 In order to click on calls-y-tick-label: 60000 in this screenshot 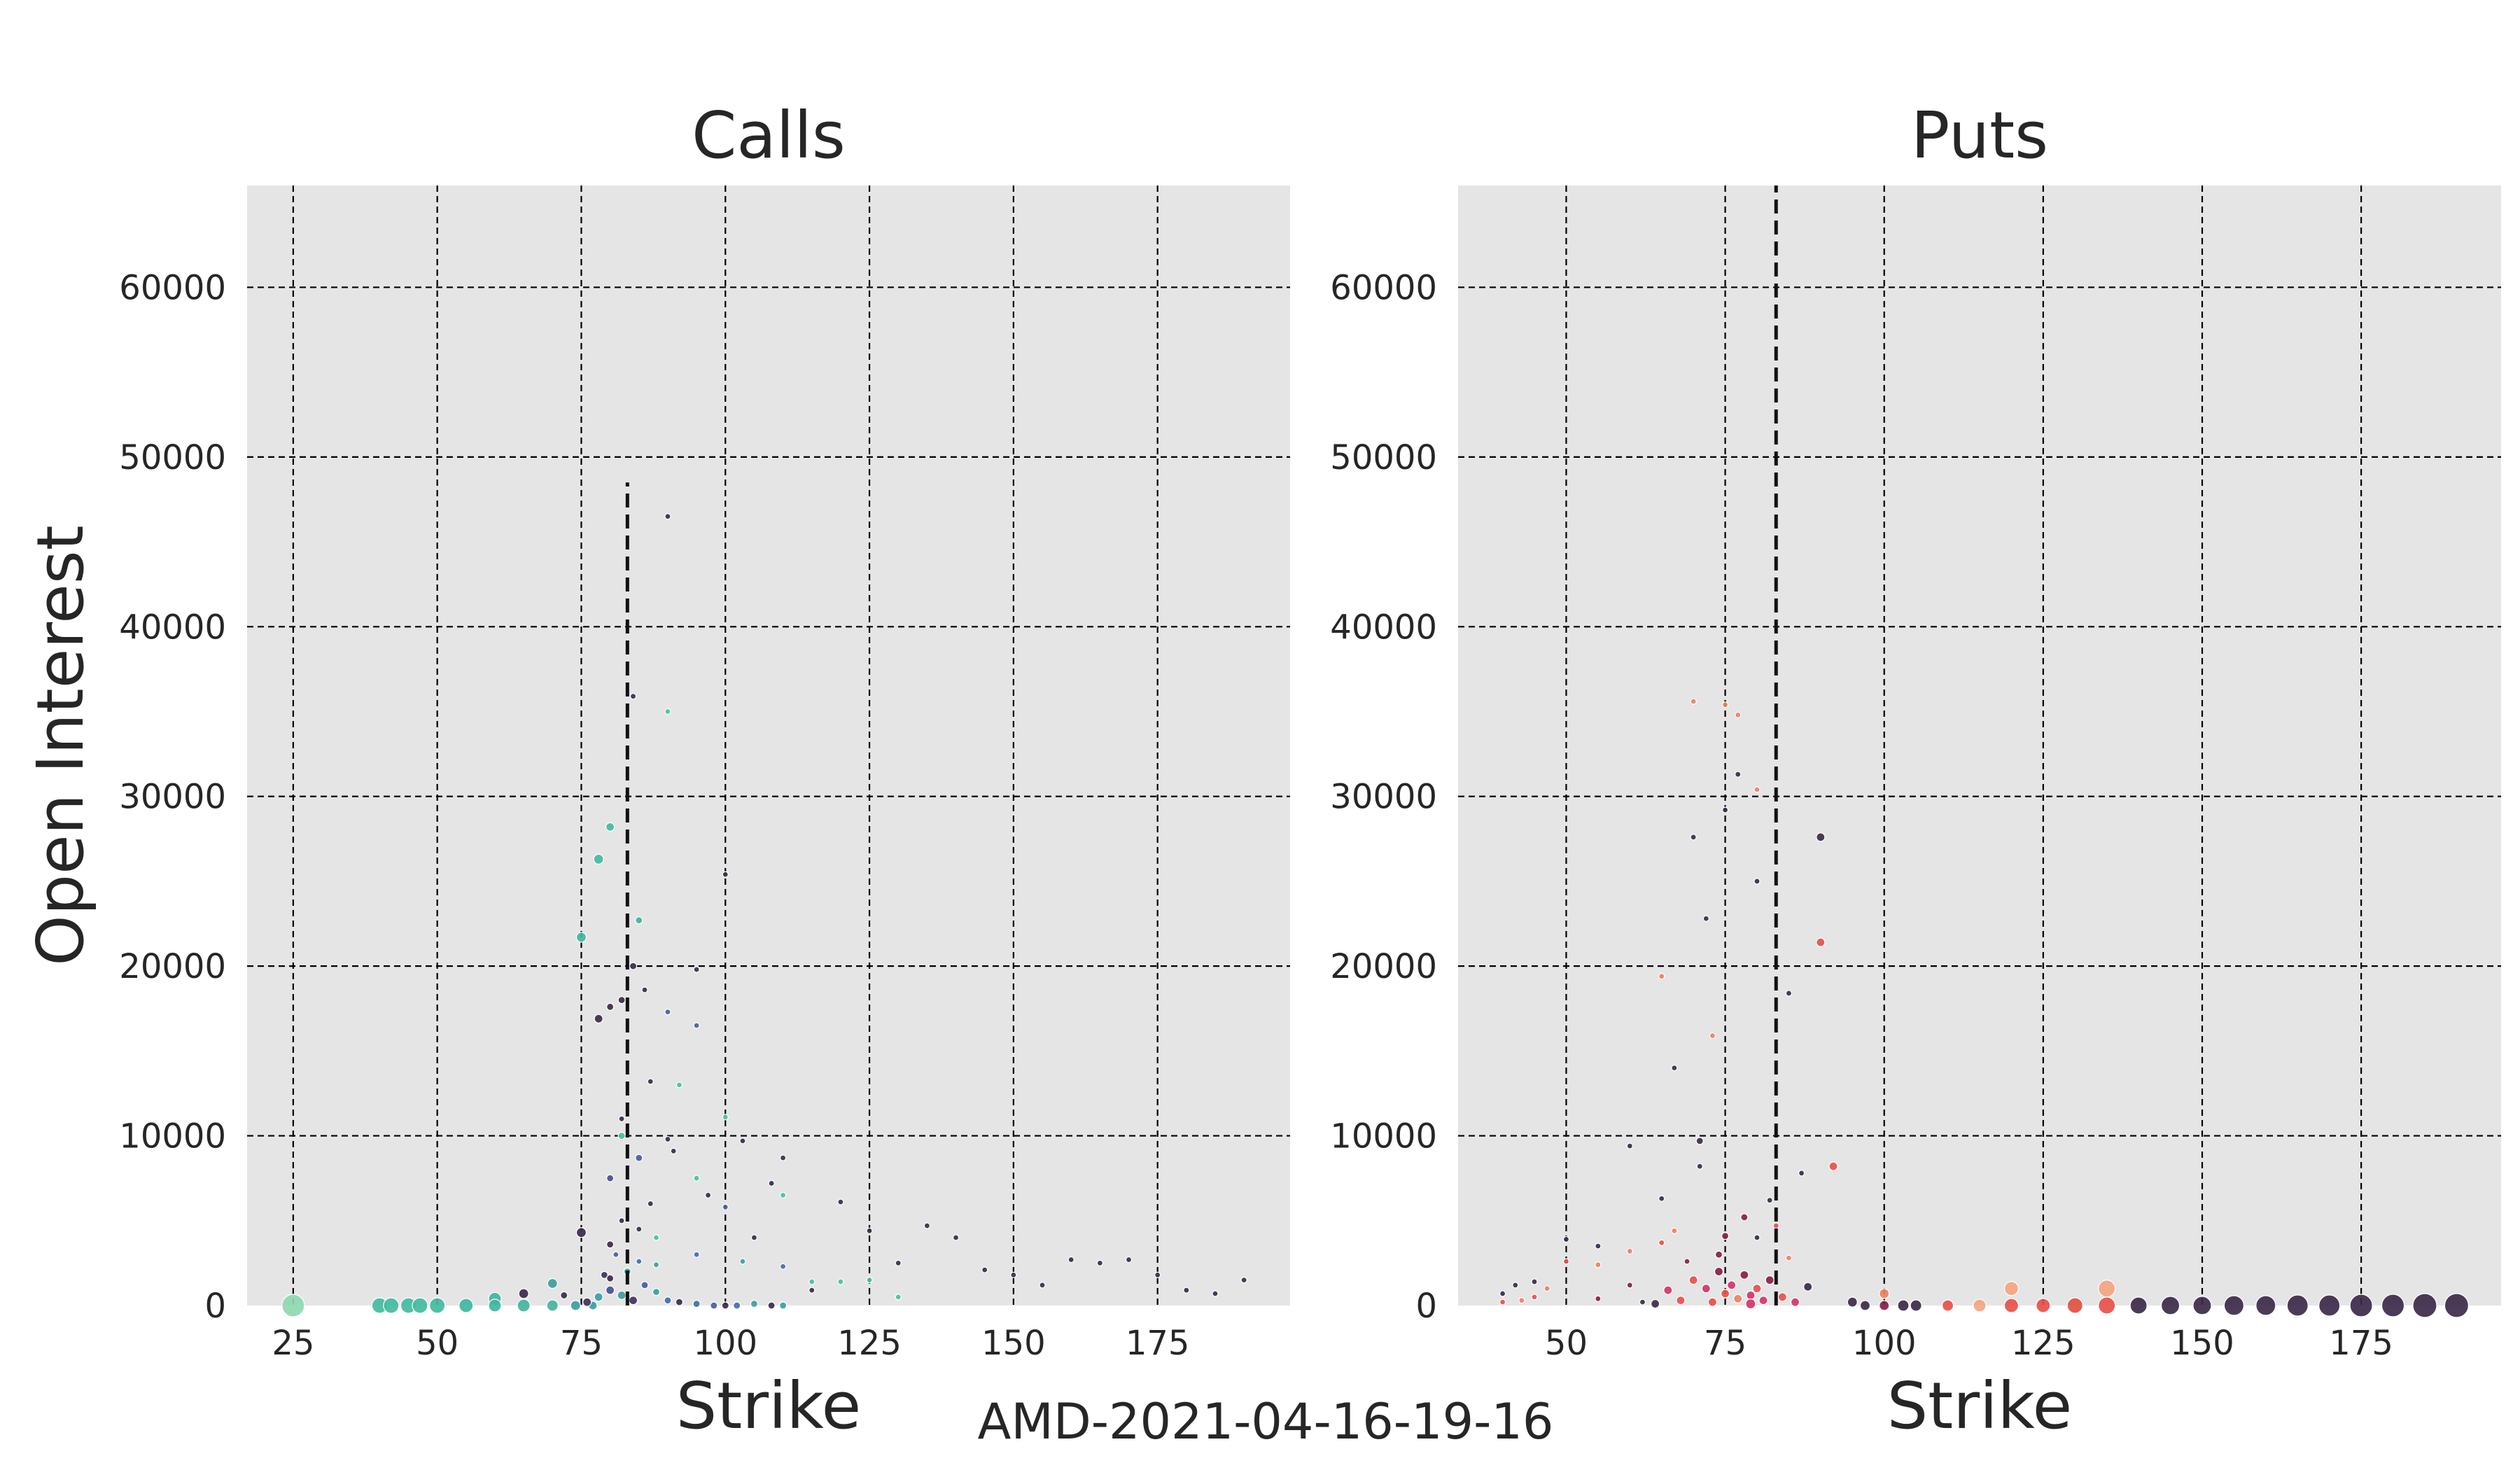, I will do `click(172, 287)`.